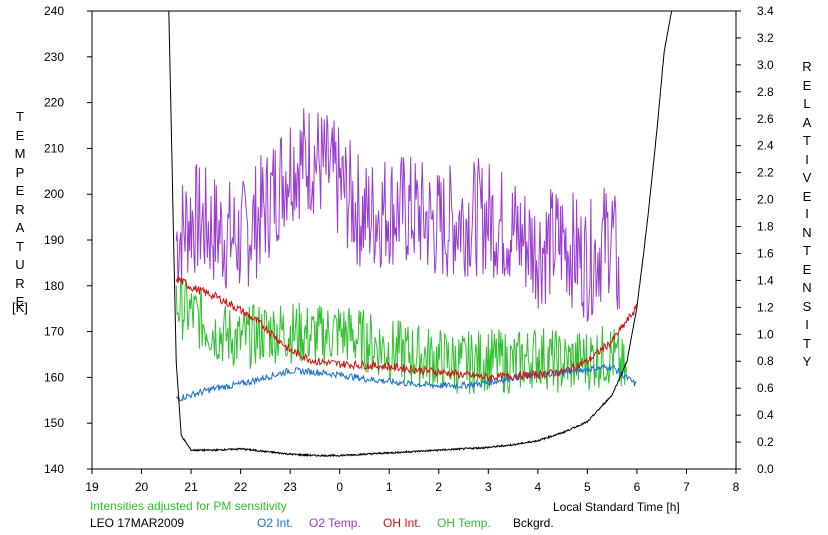 This screenshot has height=535, width=828. I want to click on series-oh-int, so click(406, 329).